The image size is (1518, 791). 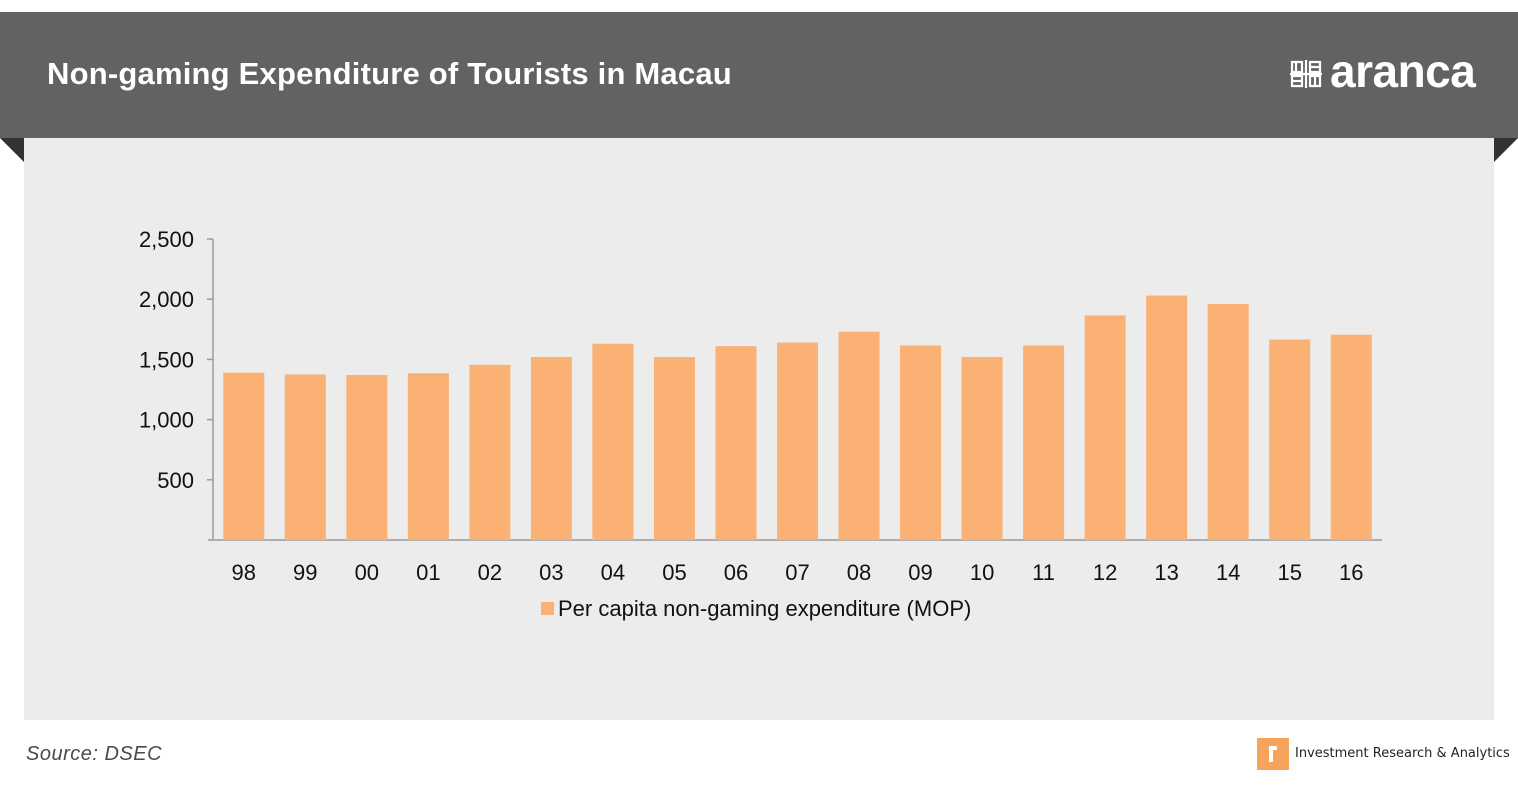 What do you see at coordinates (920, 572) in the screenshot?
I see `x-tick-label: 09` at bounding box center [920, 572].